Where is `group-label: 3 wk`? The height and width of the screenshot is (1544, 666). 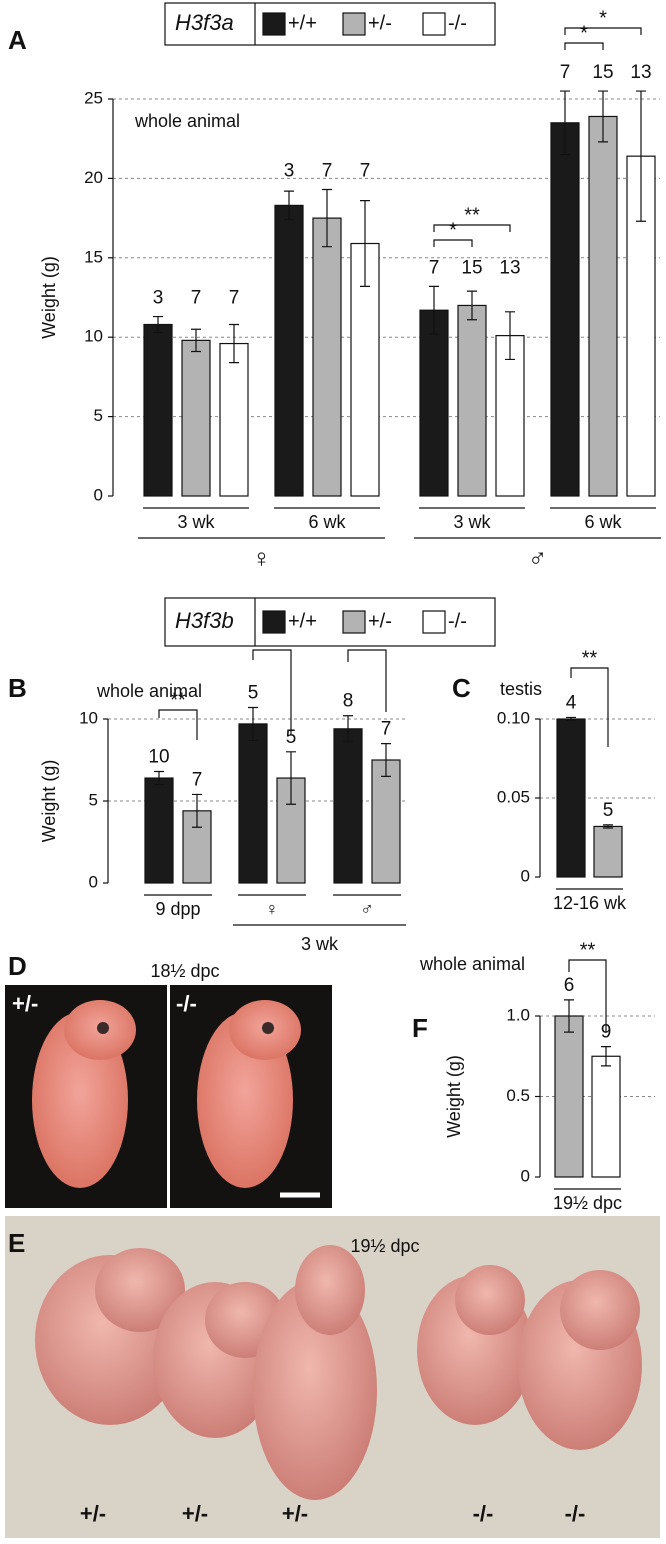
group-label: 3 wk is located at coordinates (320, 944).